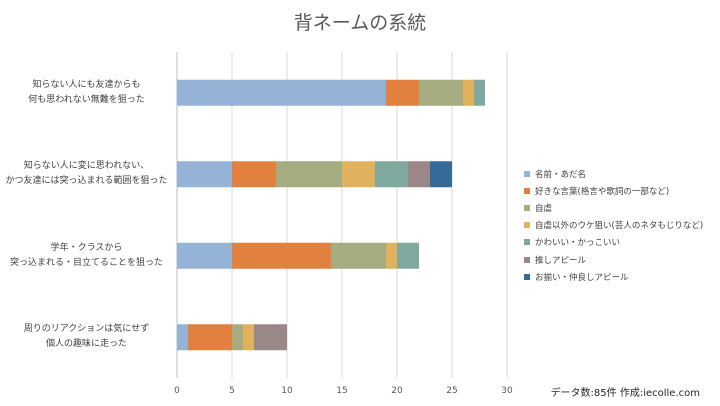 Image resolution: width=720 pixels, height=406 pixels. What do you see at coordinates (582, 277) in the screenshot?
I see `legend-label: お揃い・仲良しアピール` at bounding box center [582, 277].